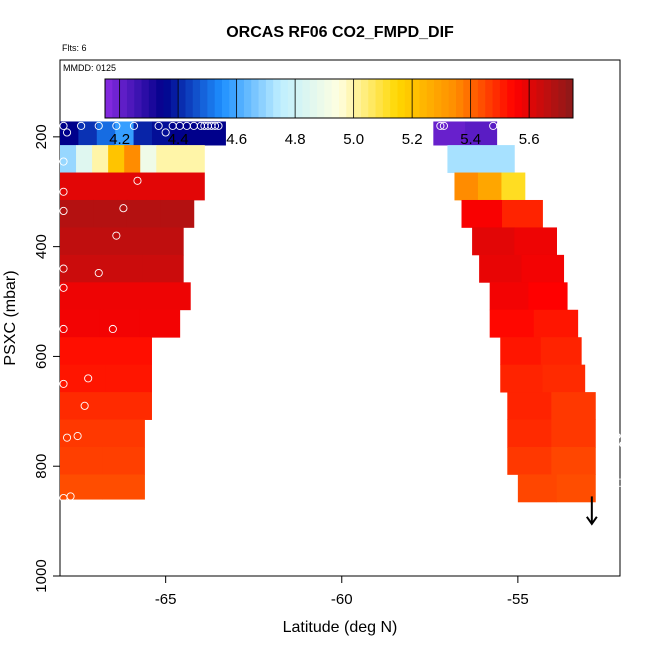  What do you see at coordinates (470, 139) in the screenshot?
I see `colorbar-tick-label: 5.4` at bounding box center [470, 139].